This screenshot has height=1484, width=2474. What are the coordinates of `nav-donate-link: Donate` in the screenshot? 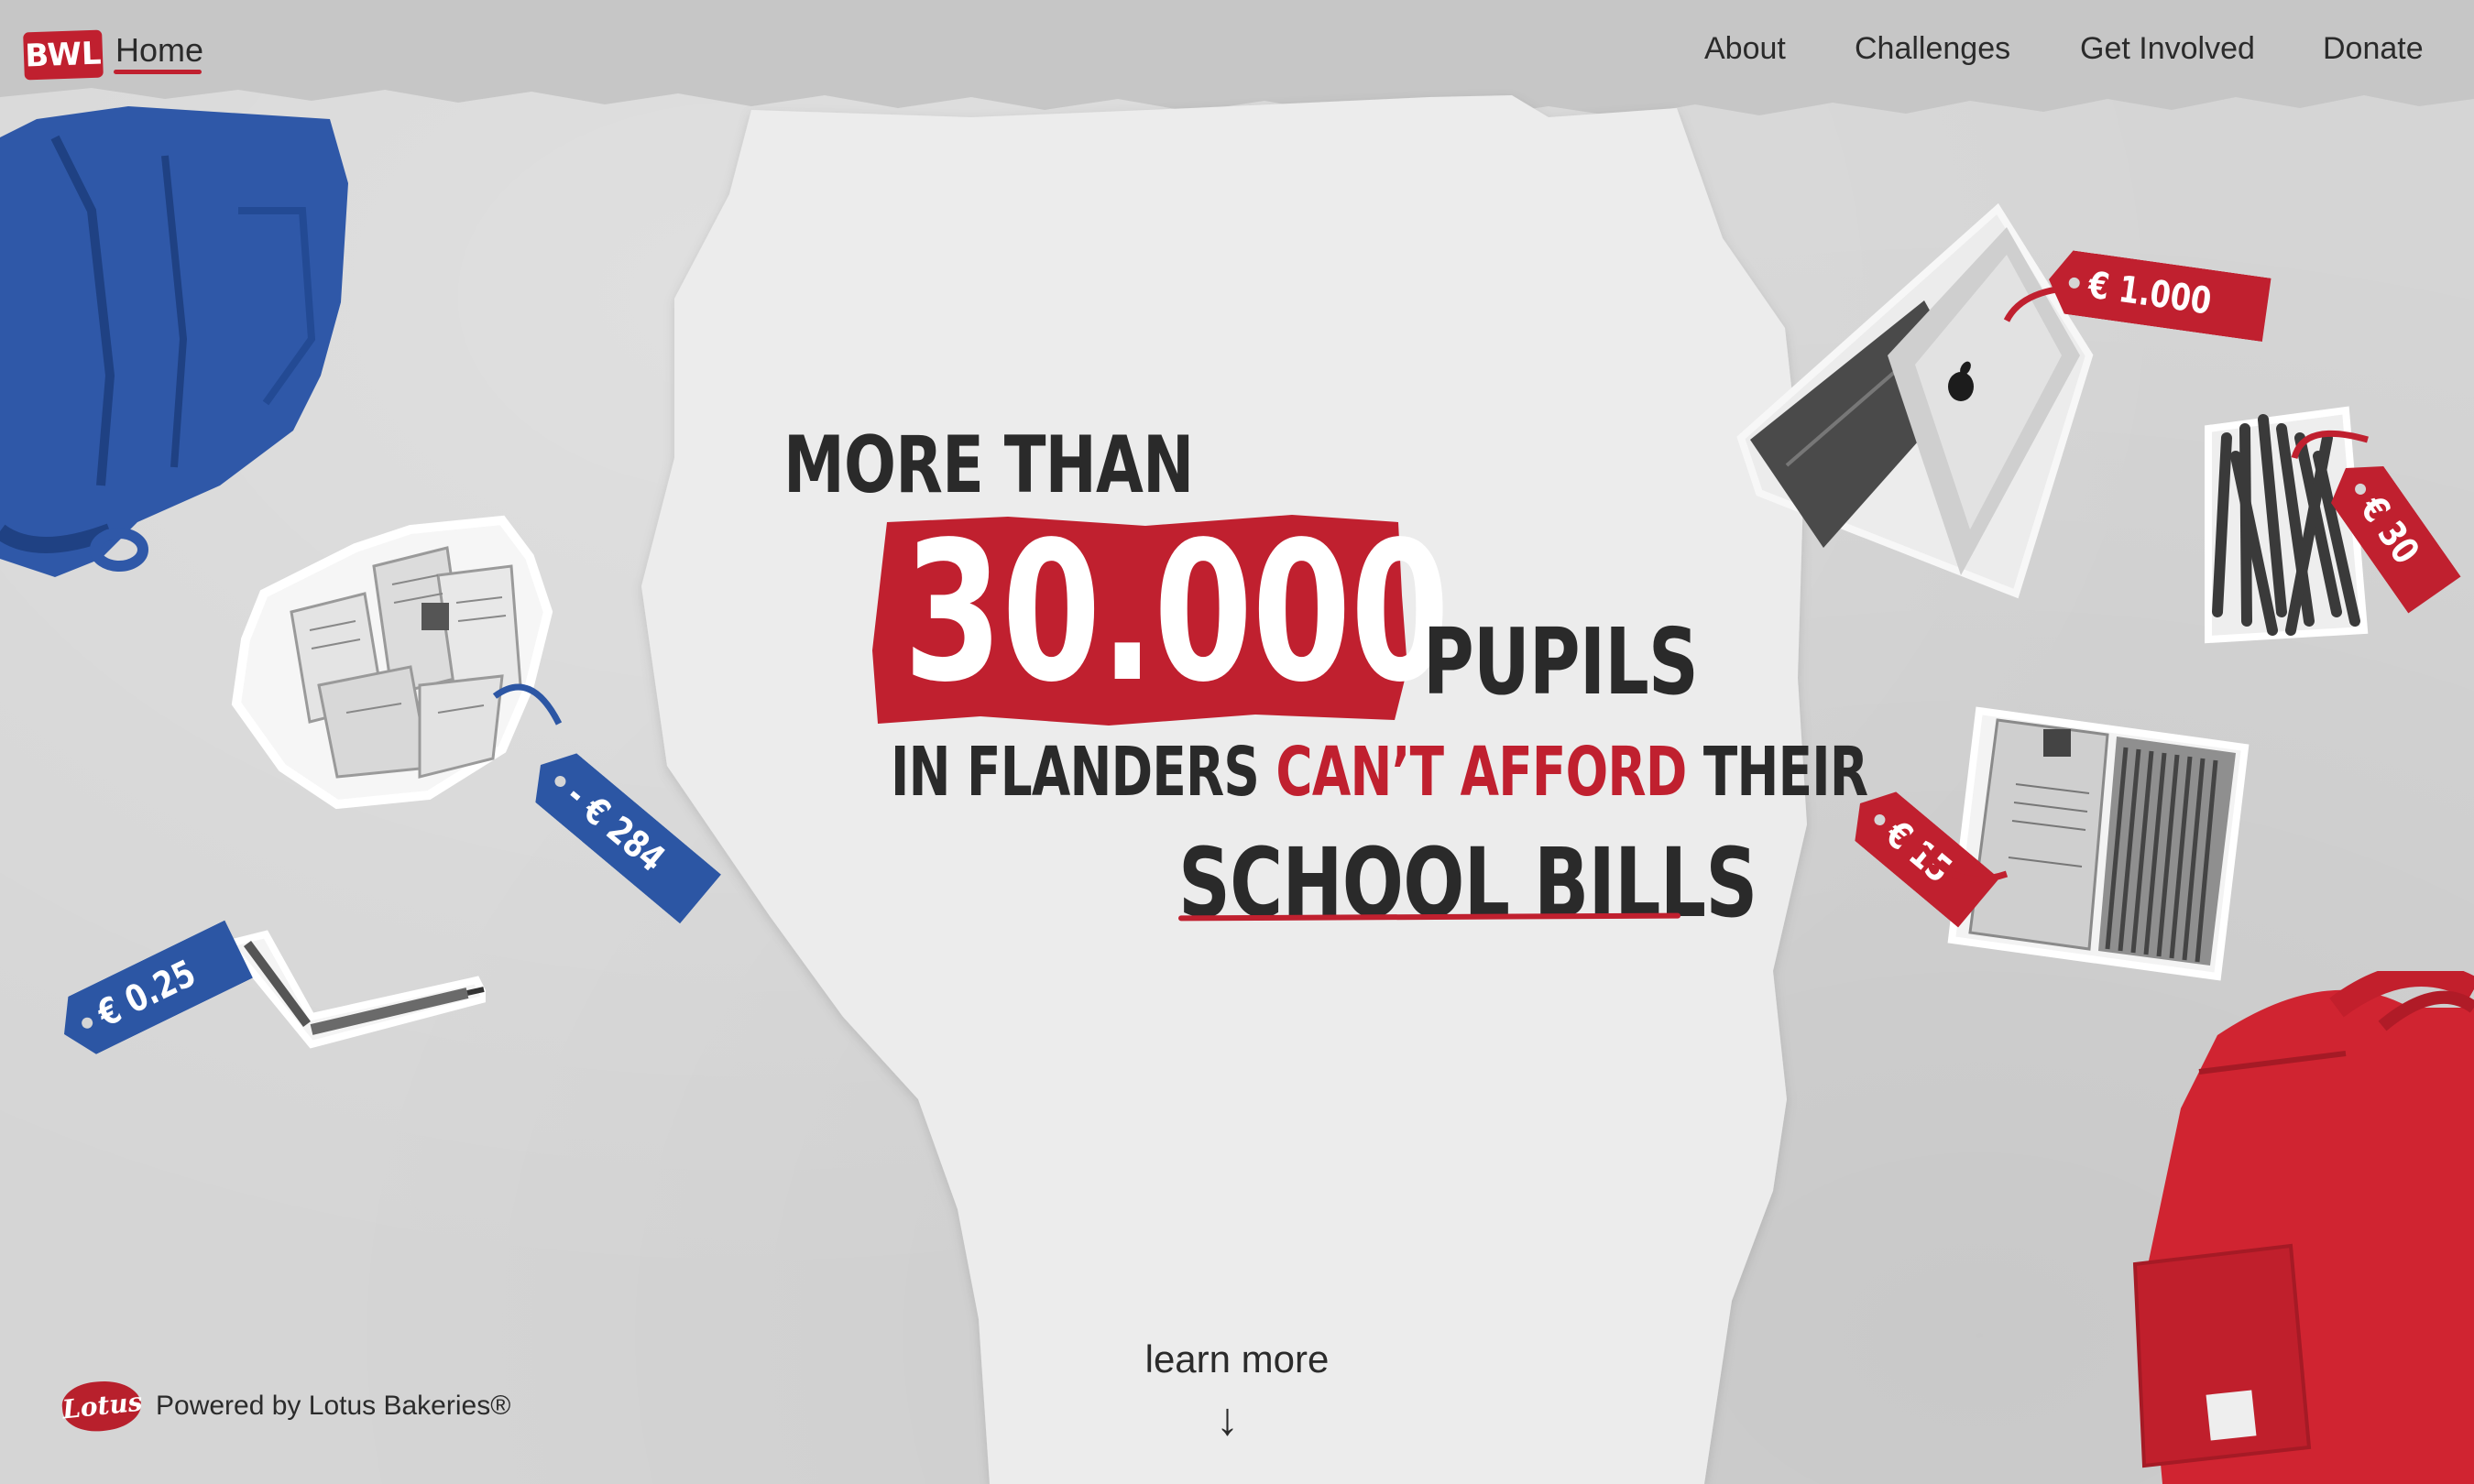 It's located at (2373, 48).